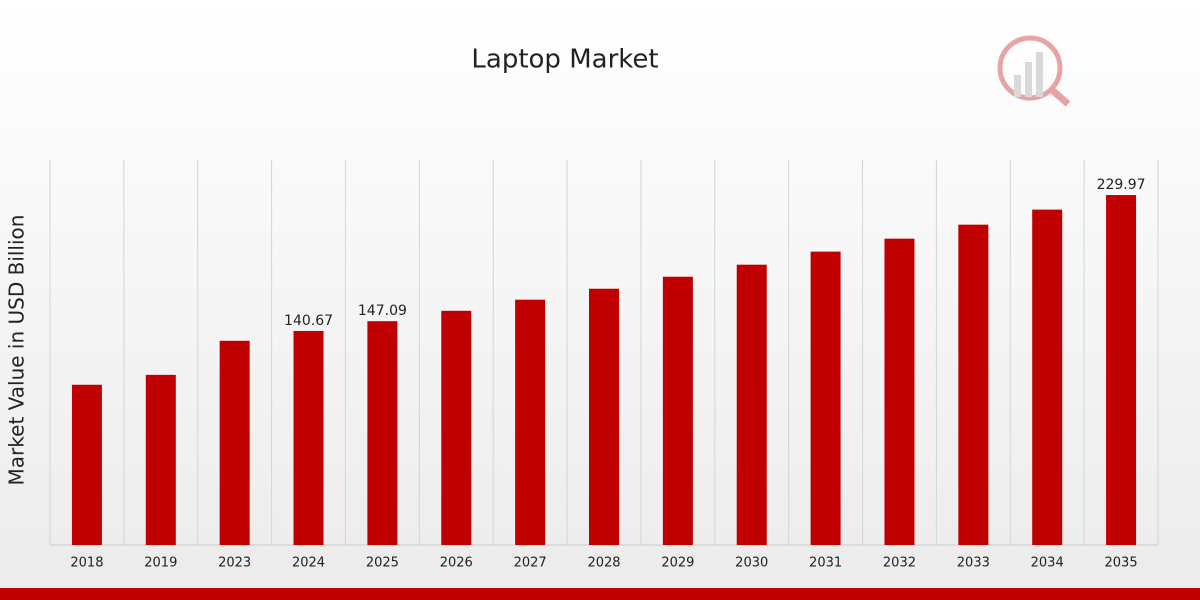 This screenshot has width=1200, height=600. I want to click on x-tick-label: 2032, so click(899, 563).